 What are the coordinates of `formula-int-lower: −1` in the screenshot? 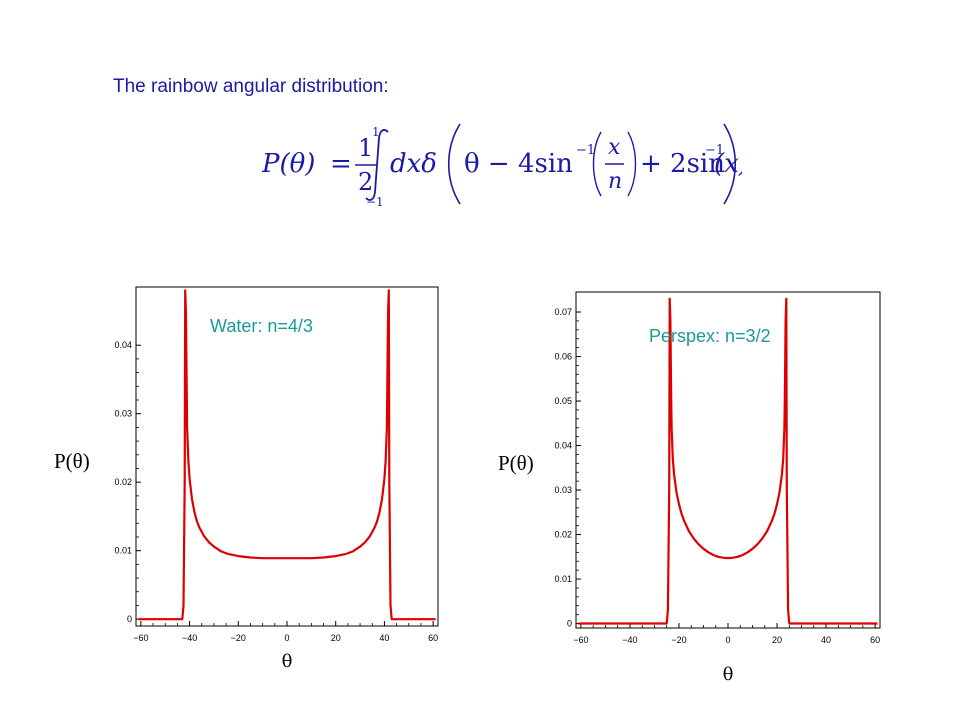 It's located at (375, 202).